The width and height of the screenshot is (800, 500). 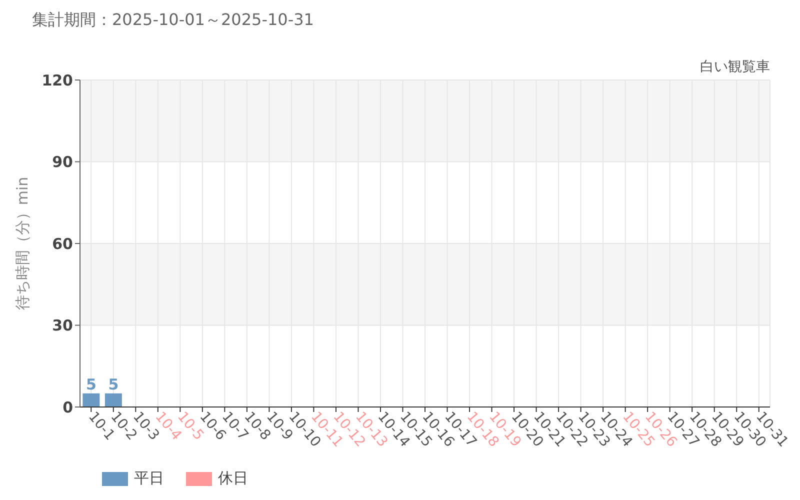 I want to click on y-tick-label: 30, so click(x=62, y=325).